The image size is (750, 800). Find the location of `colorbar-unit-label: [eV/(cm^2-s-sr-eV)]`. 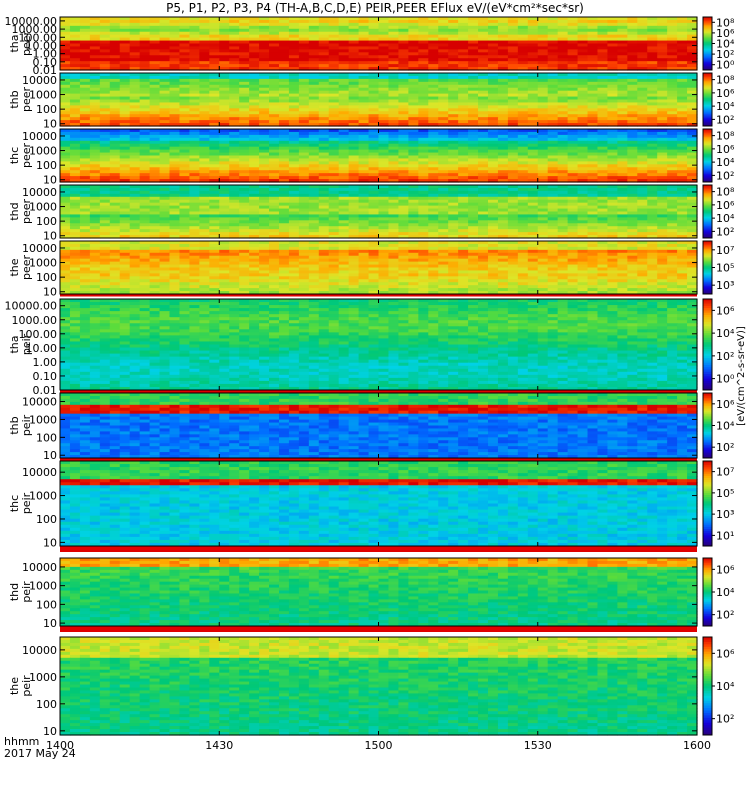

colorbar-unit-label: [eV/(cm^2-s-sr-eV)] is located at coordinates (741, 376).